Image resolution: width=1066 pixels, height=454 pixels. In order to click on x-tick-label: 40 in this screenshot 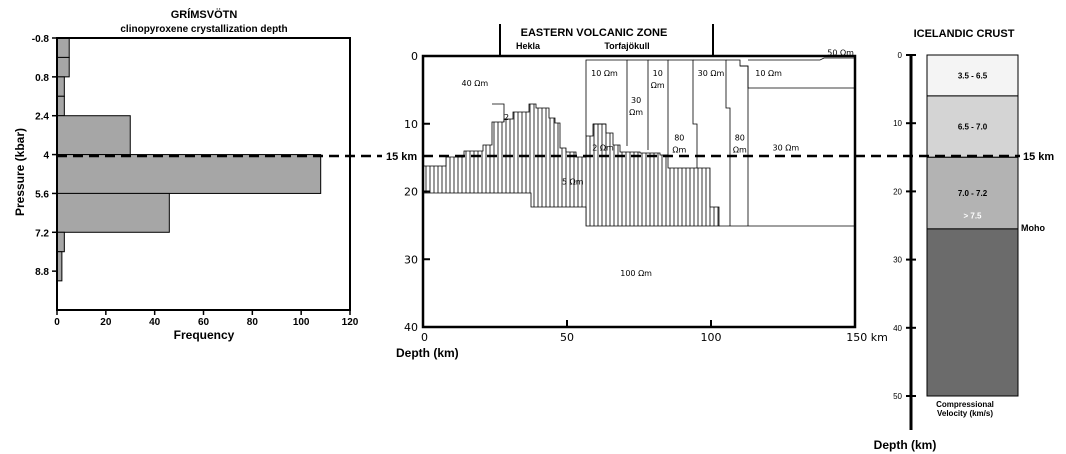, I will do `click(155, 322)`.